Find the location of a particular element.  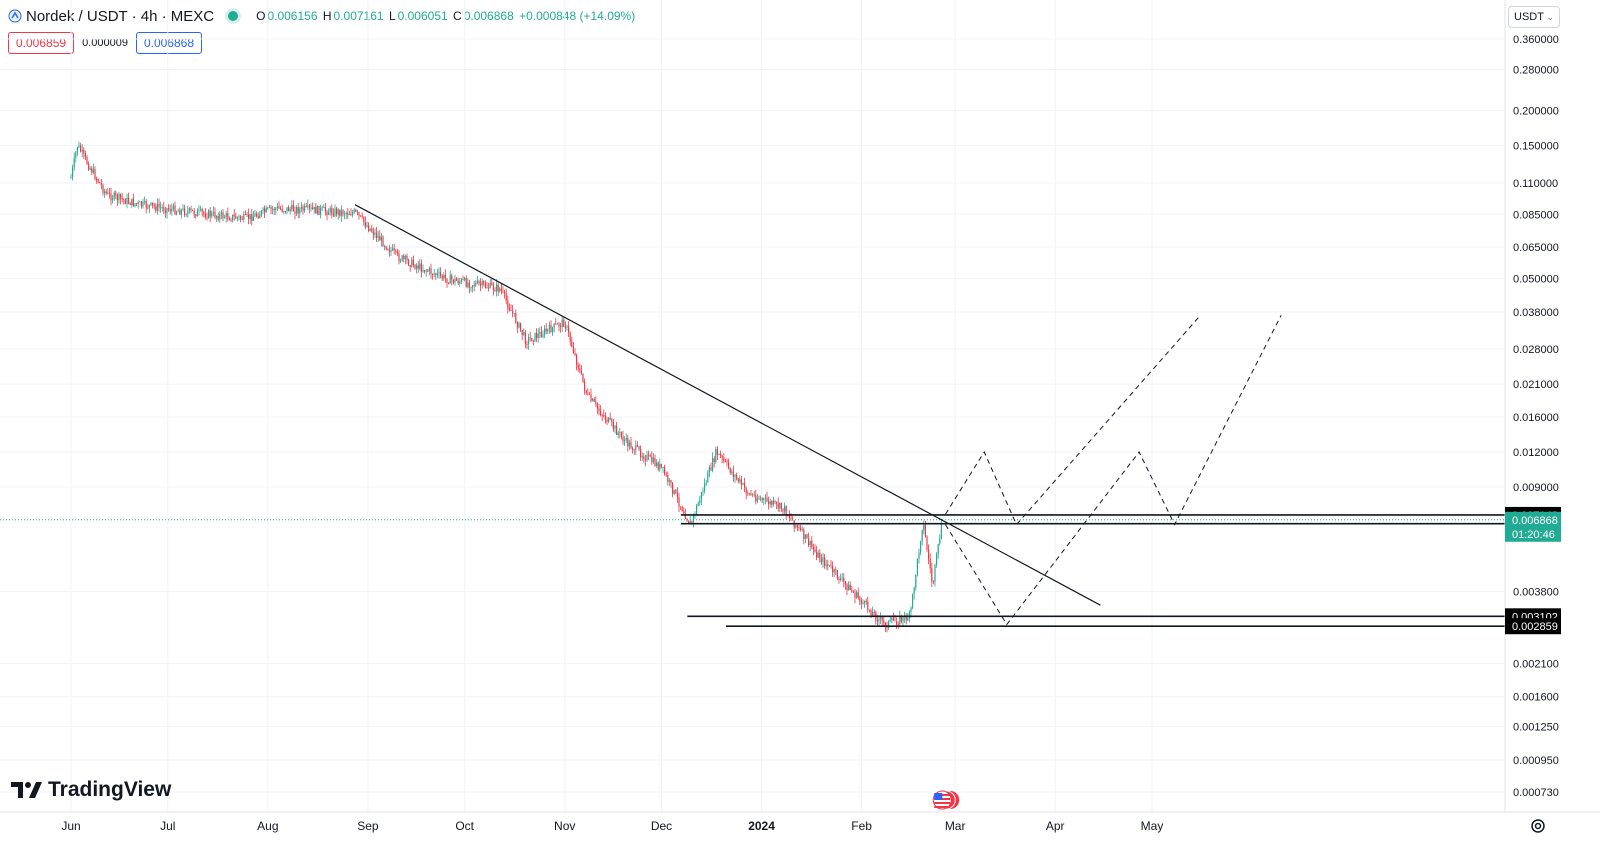

price-tick-label: 0.021000 is located at coordinates (1536, 385).